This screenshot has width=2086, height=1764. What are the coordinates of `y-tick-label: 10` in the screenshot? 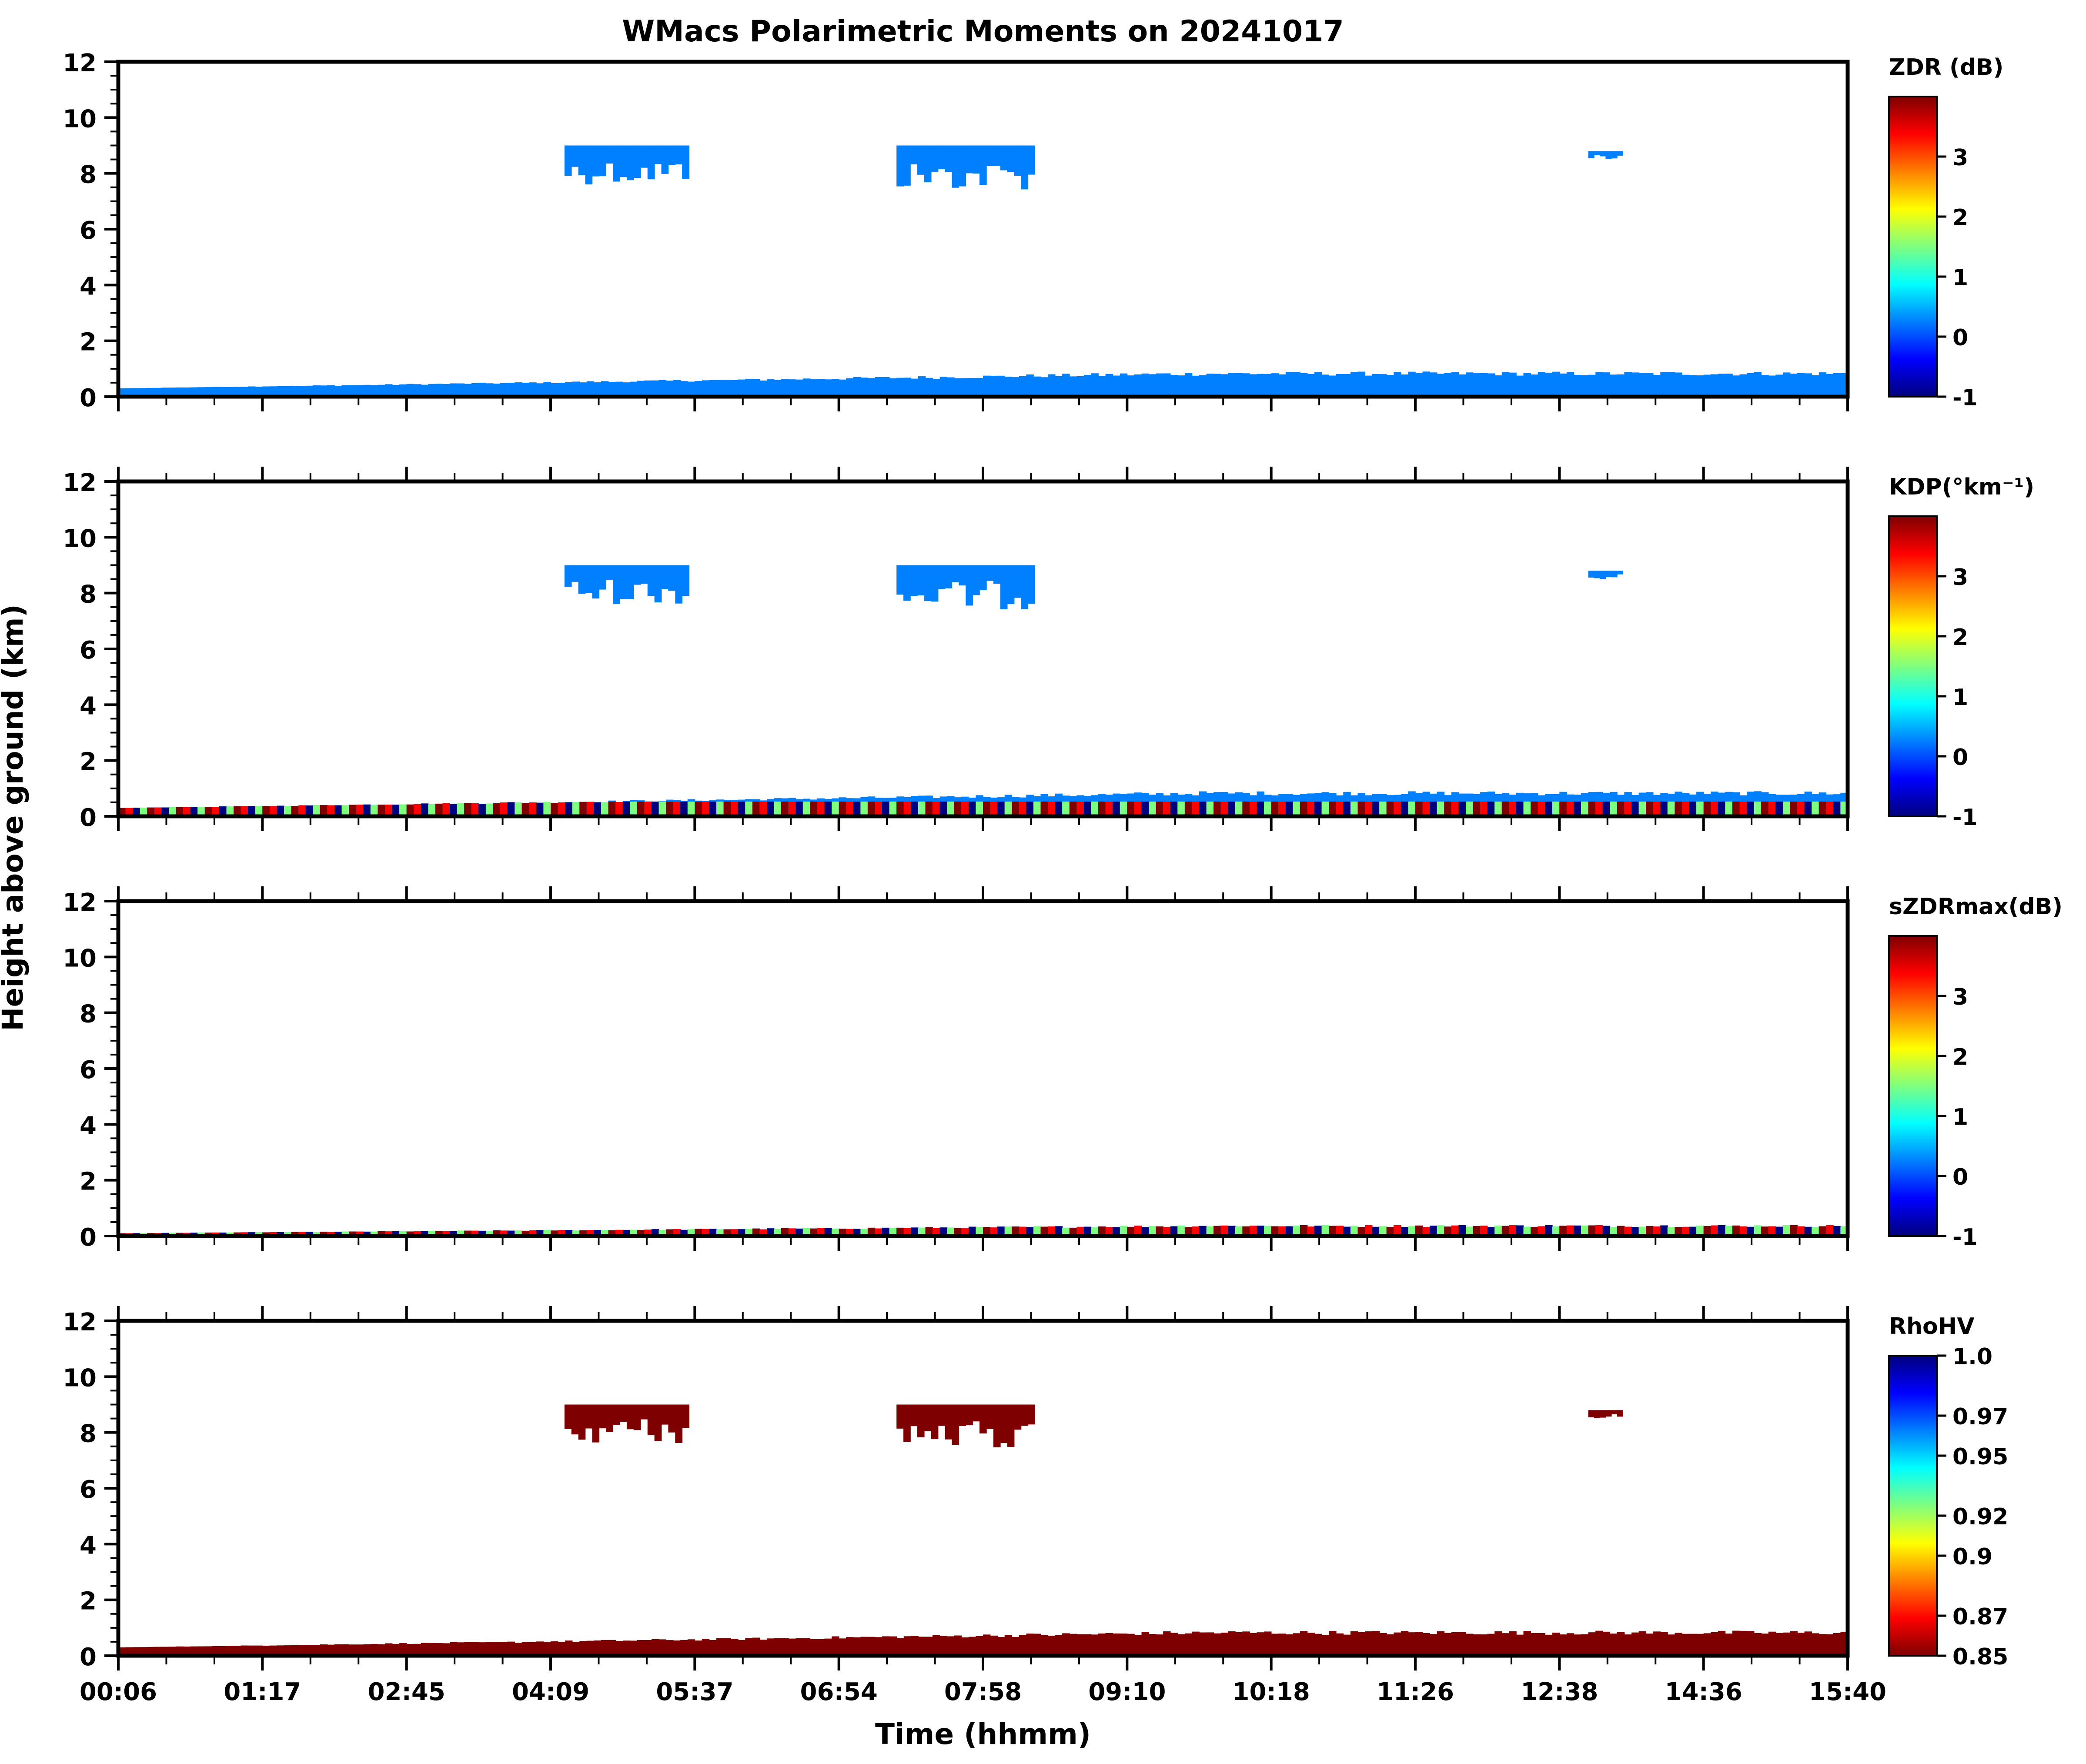 It's located at (80, 539).